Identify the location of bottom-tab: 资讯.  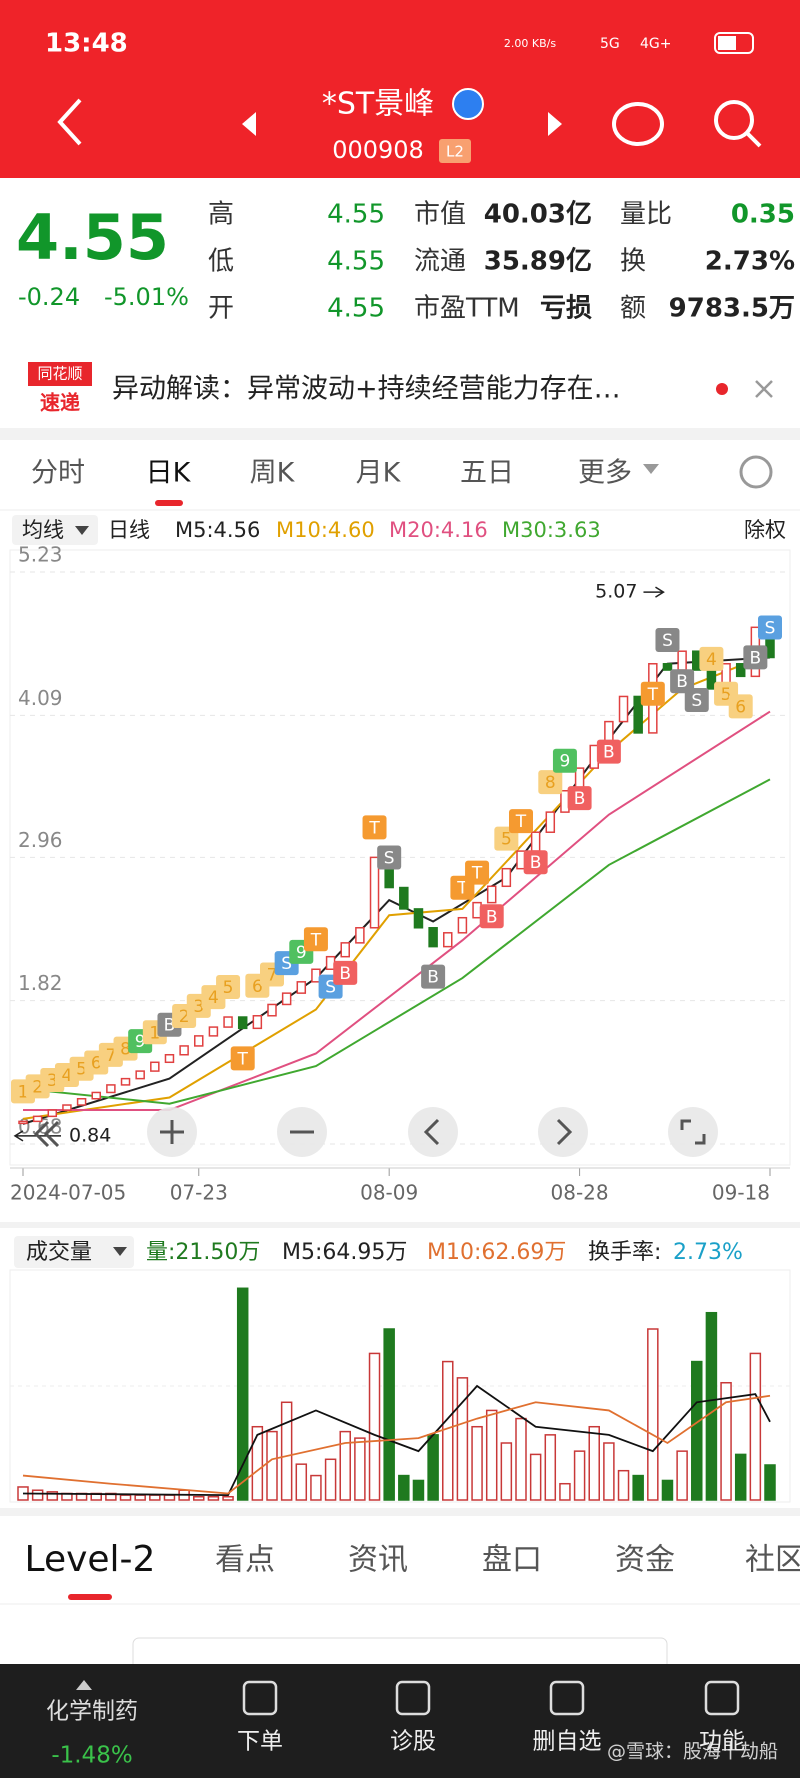
(378, 1560).